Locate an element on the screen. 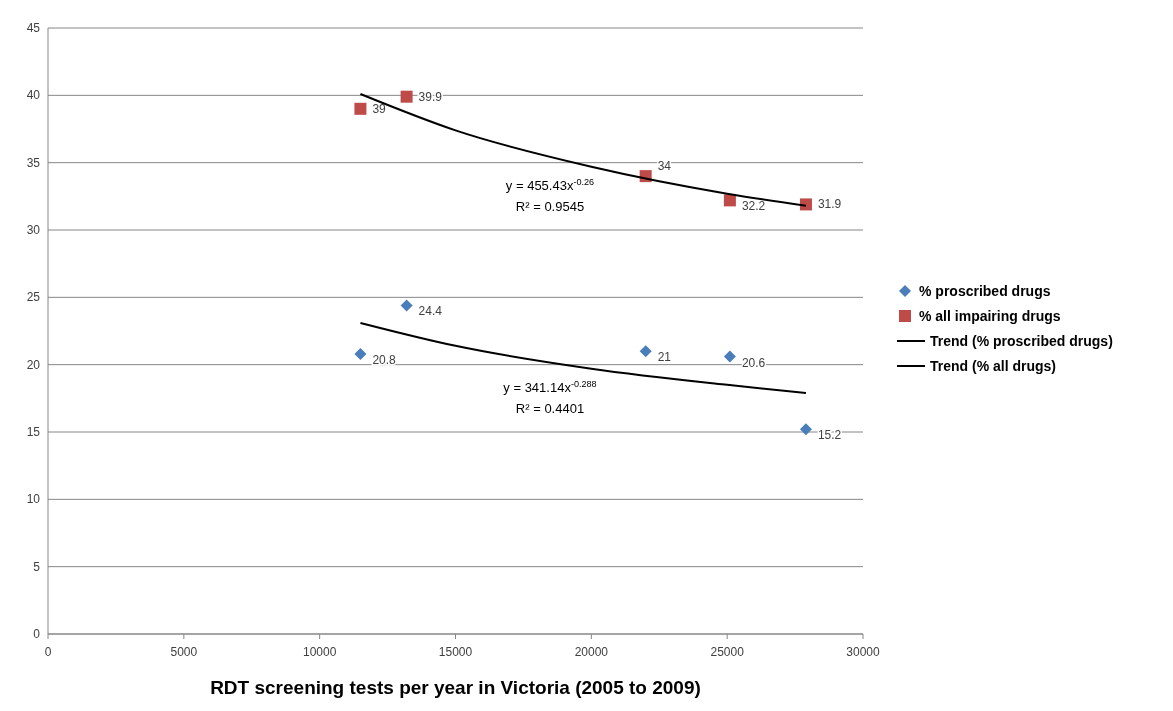  line-series is located at coordinates (583, 357).